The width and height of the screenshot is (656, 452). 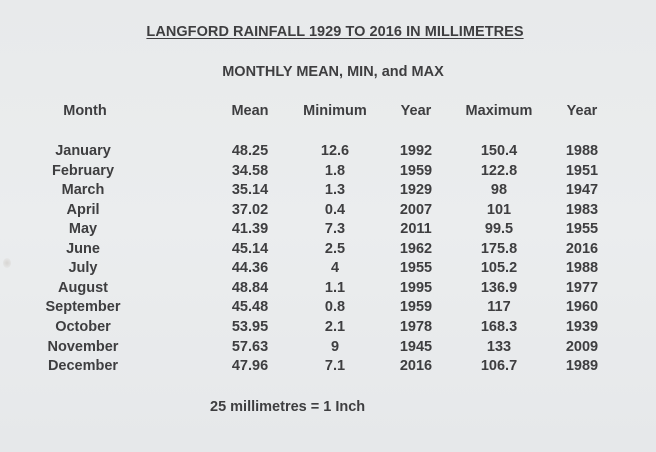 What do you see at coordinates (250, 326) in the screenshot?
I see `cell-mean: 53.95` at bounding box center [250, 326].